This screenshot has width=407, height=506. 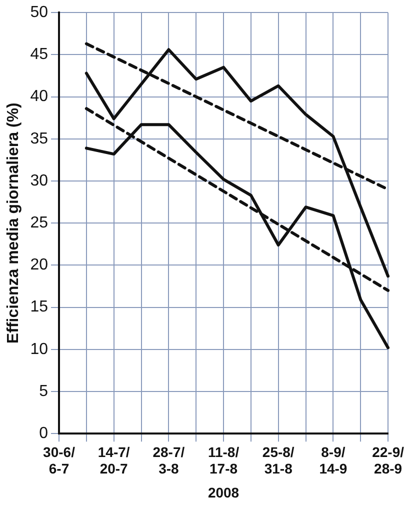 I want to click on x-tick-label: 28-7/ 3-8, so click(x=168, y=460).